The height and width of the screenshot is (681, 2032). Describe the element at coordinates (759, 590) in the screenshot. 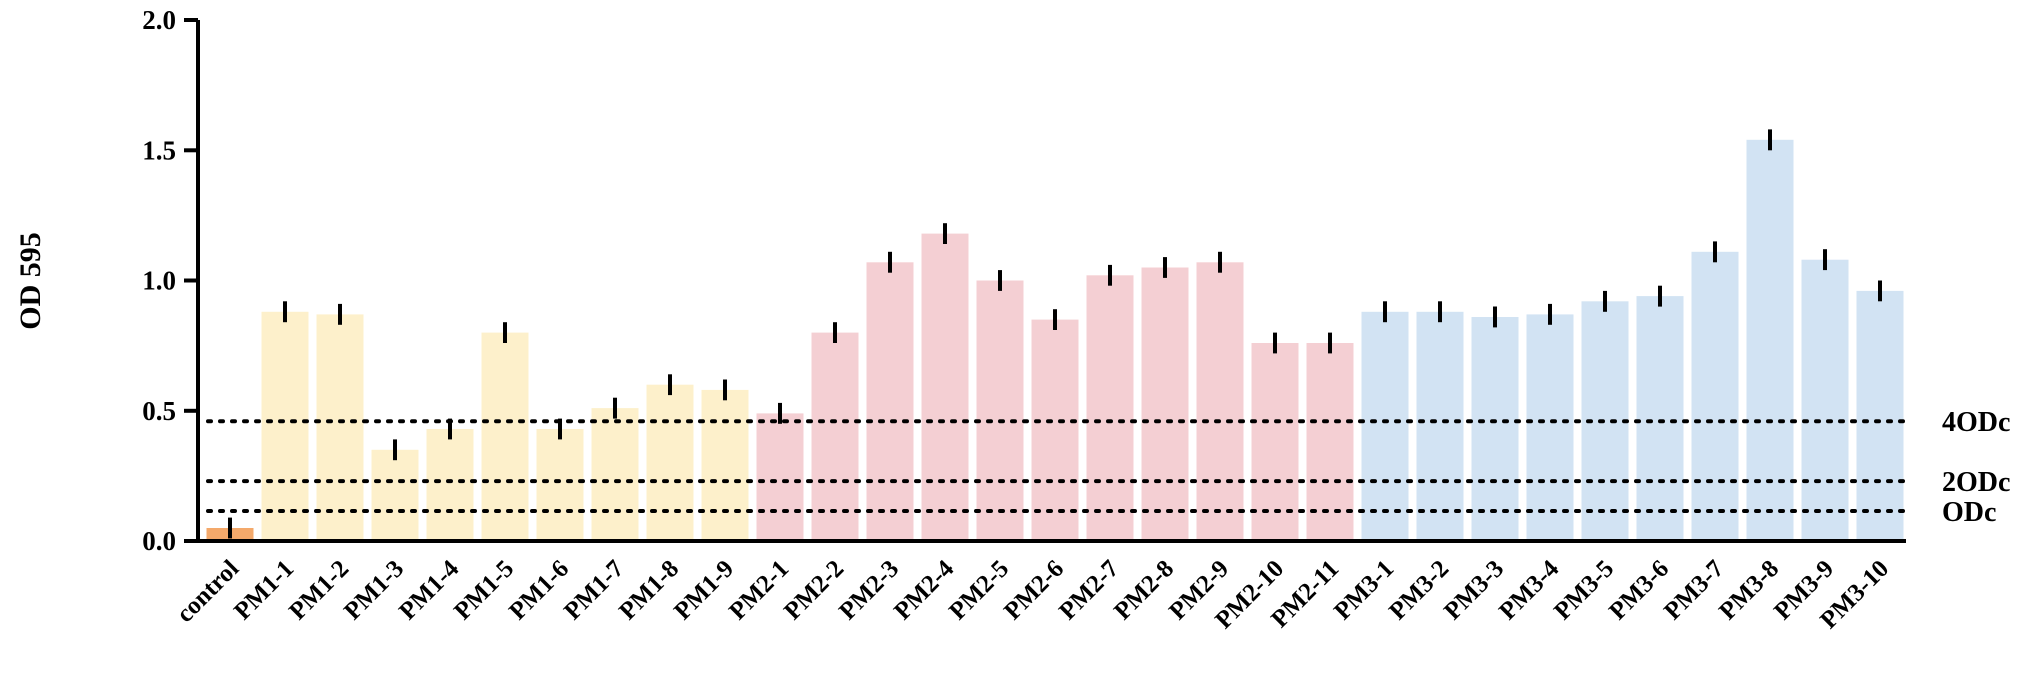

I see `x-tick-label-pm2-1: PM2-1` at that location.